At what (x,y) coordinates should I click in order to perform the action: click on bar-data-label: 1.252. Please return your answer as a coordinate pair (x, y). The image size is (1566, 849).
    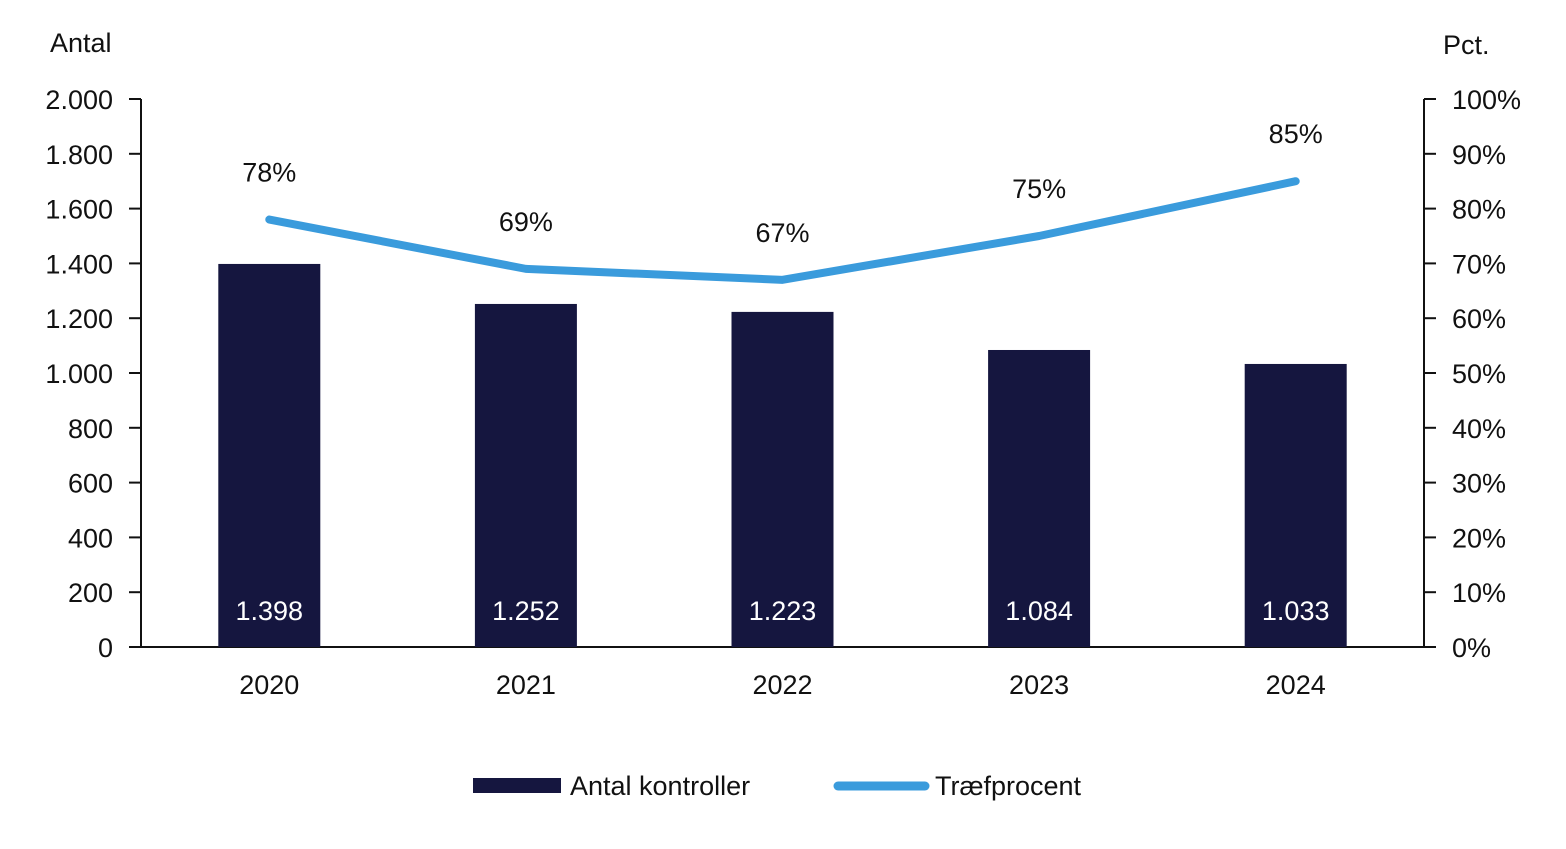
    Looking at the image, I should click on (526, 611).